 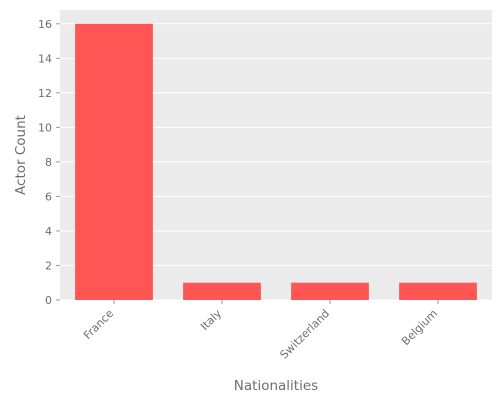 What do you see at coordinates (114, 162) in the screenshot?
I see `bar-france` at bounding box center [114, 162].